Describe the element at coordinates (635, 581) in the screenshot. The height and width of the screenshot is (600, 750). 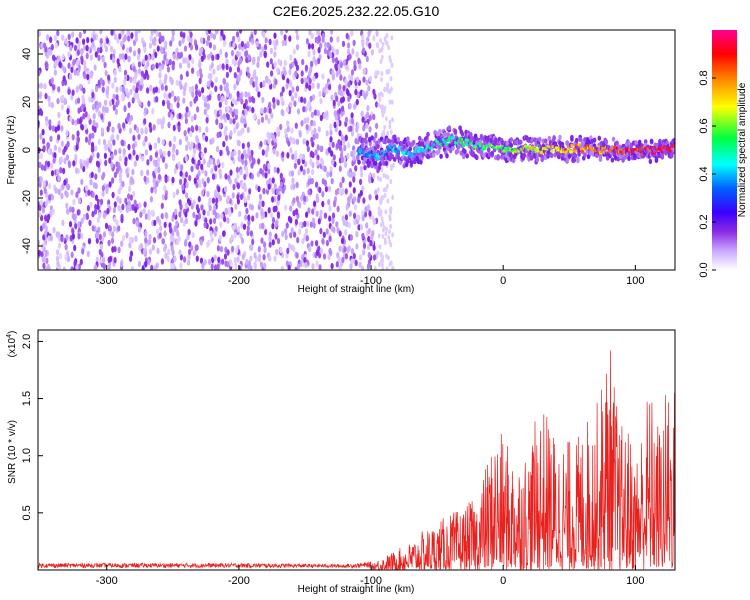
I see `snr-x-tick-label: 100` at that location.